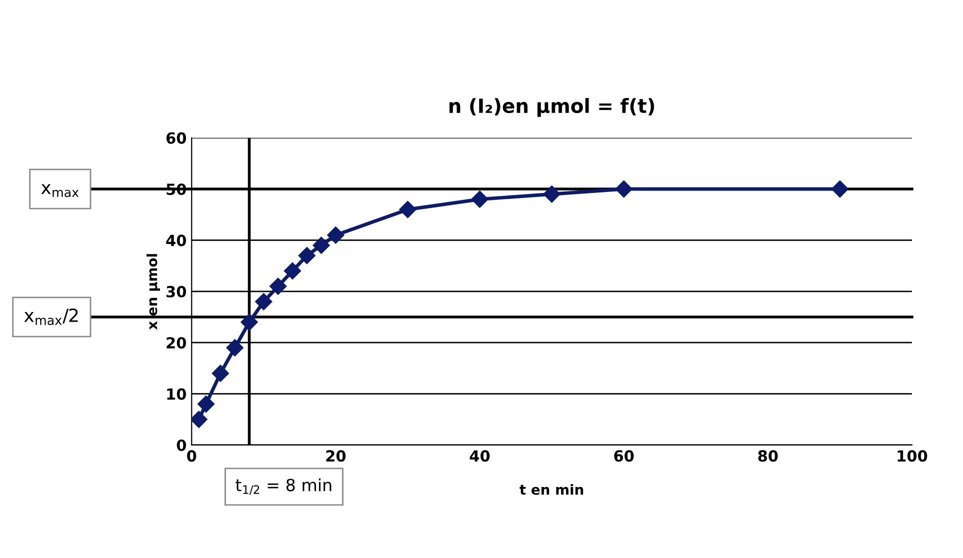 The width and height of the screenshot is (963, 558). What do you see at coordinates (551, 107) in the screenshot?
I see `chart-title: n (I₂)en µmol = f(t)` at bounding box center [551, 107].